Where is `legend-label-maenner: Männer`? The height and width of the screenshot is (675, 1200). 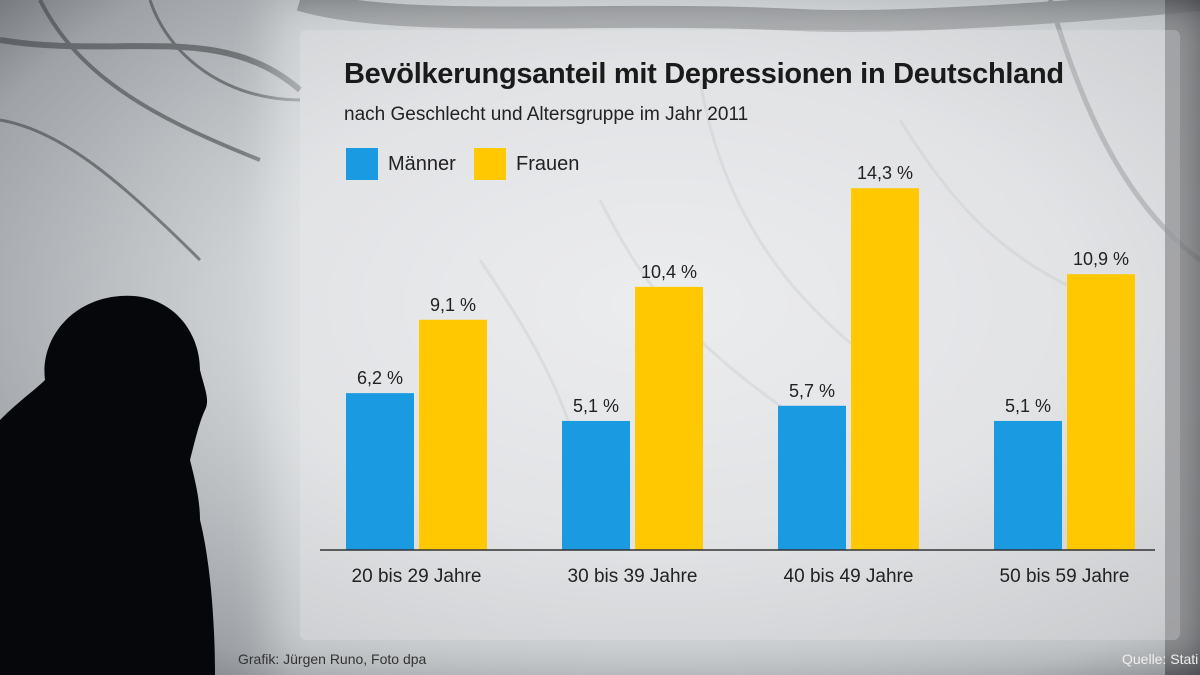
legend-label-maenner: Männer is located at coordinates (422, 163).